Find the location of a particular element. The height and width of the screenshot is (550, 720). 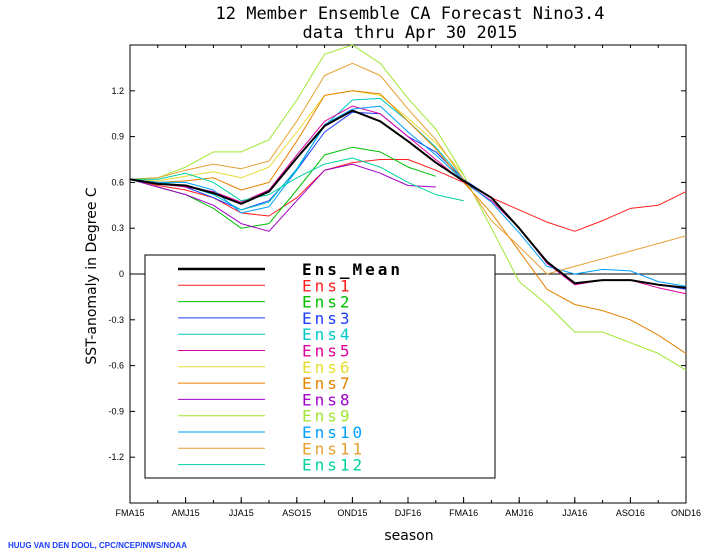

x-tick-label: DJF16 is located at coordinates (408, 513).